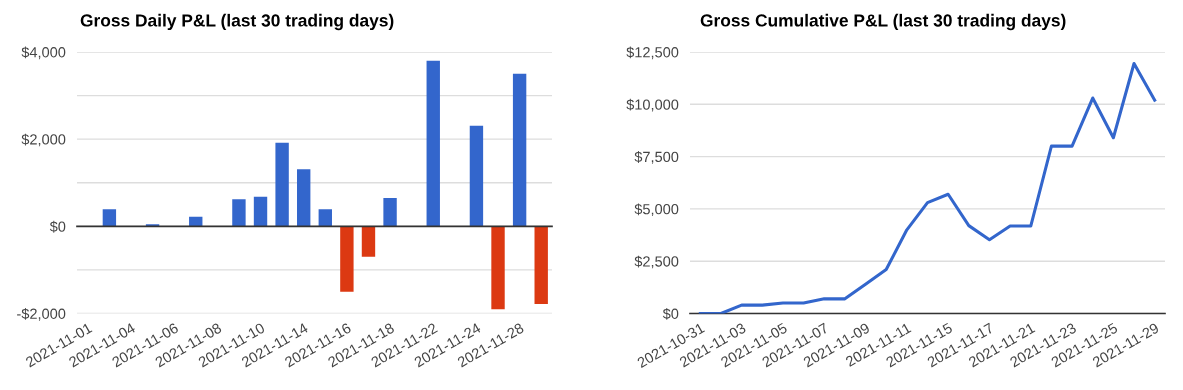 Image resolution: width=1183 pixels, height=390 pixels. Describe the element at coordinates (43, 53) in the screenshot. I see `y-tick-label: $4,000` at that location.